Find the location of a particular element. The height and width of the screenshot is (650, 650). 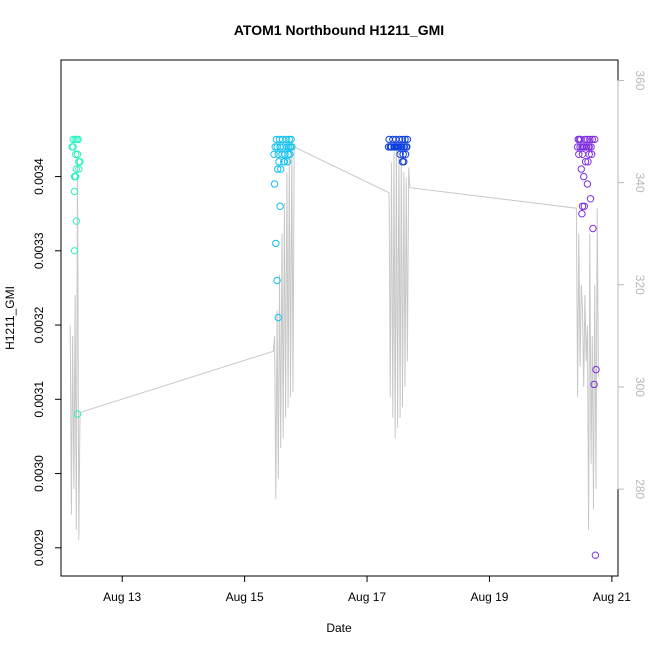

y2-tick-label: 340 is located at coordinates (640, 183).